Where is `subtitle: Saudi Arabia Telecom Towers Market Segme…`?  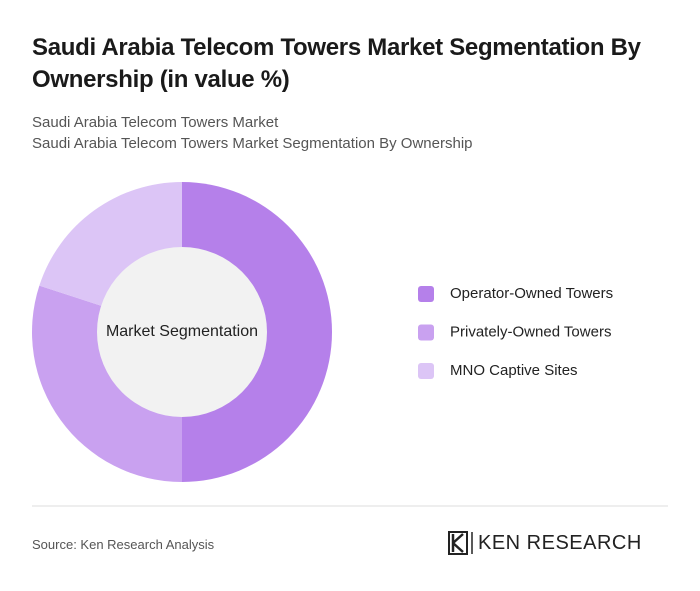
subtitle: Saudi Arabia Telecom Towers Market Segme… is located at coordinates (252, 143).